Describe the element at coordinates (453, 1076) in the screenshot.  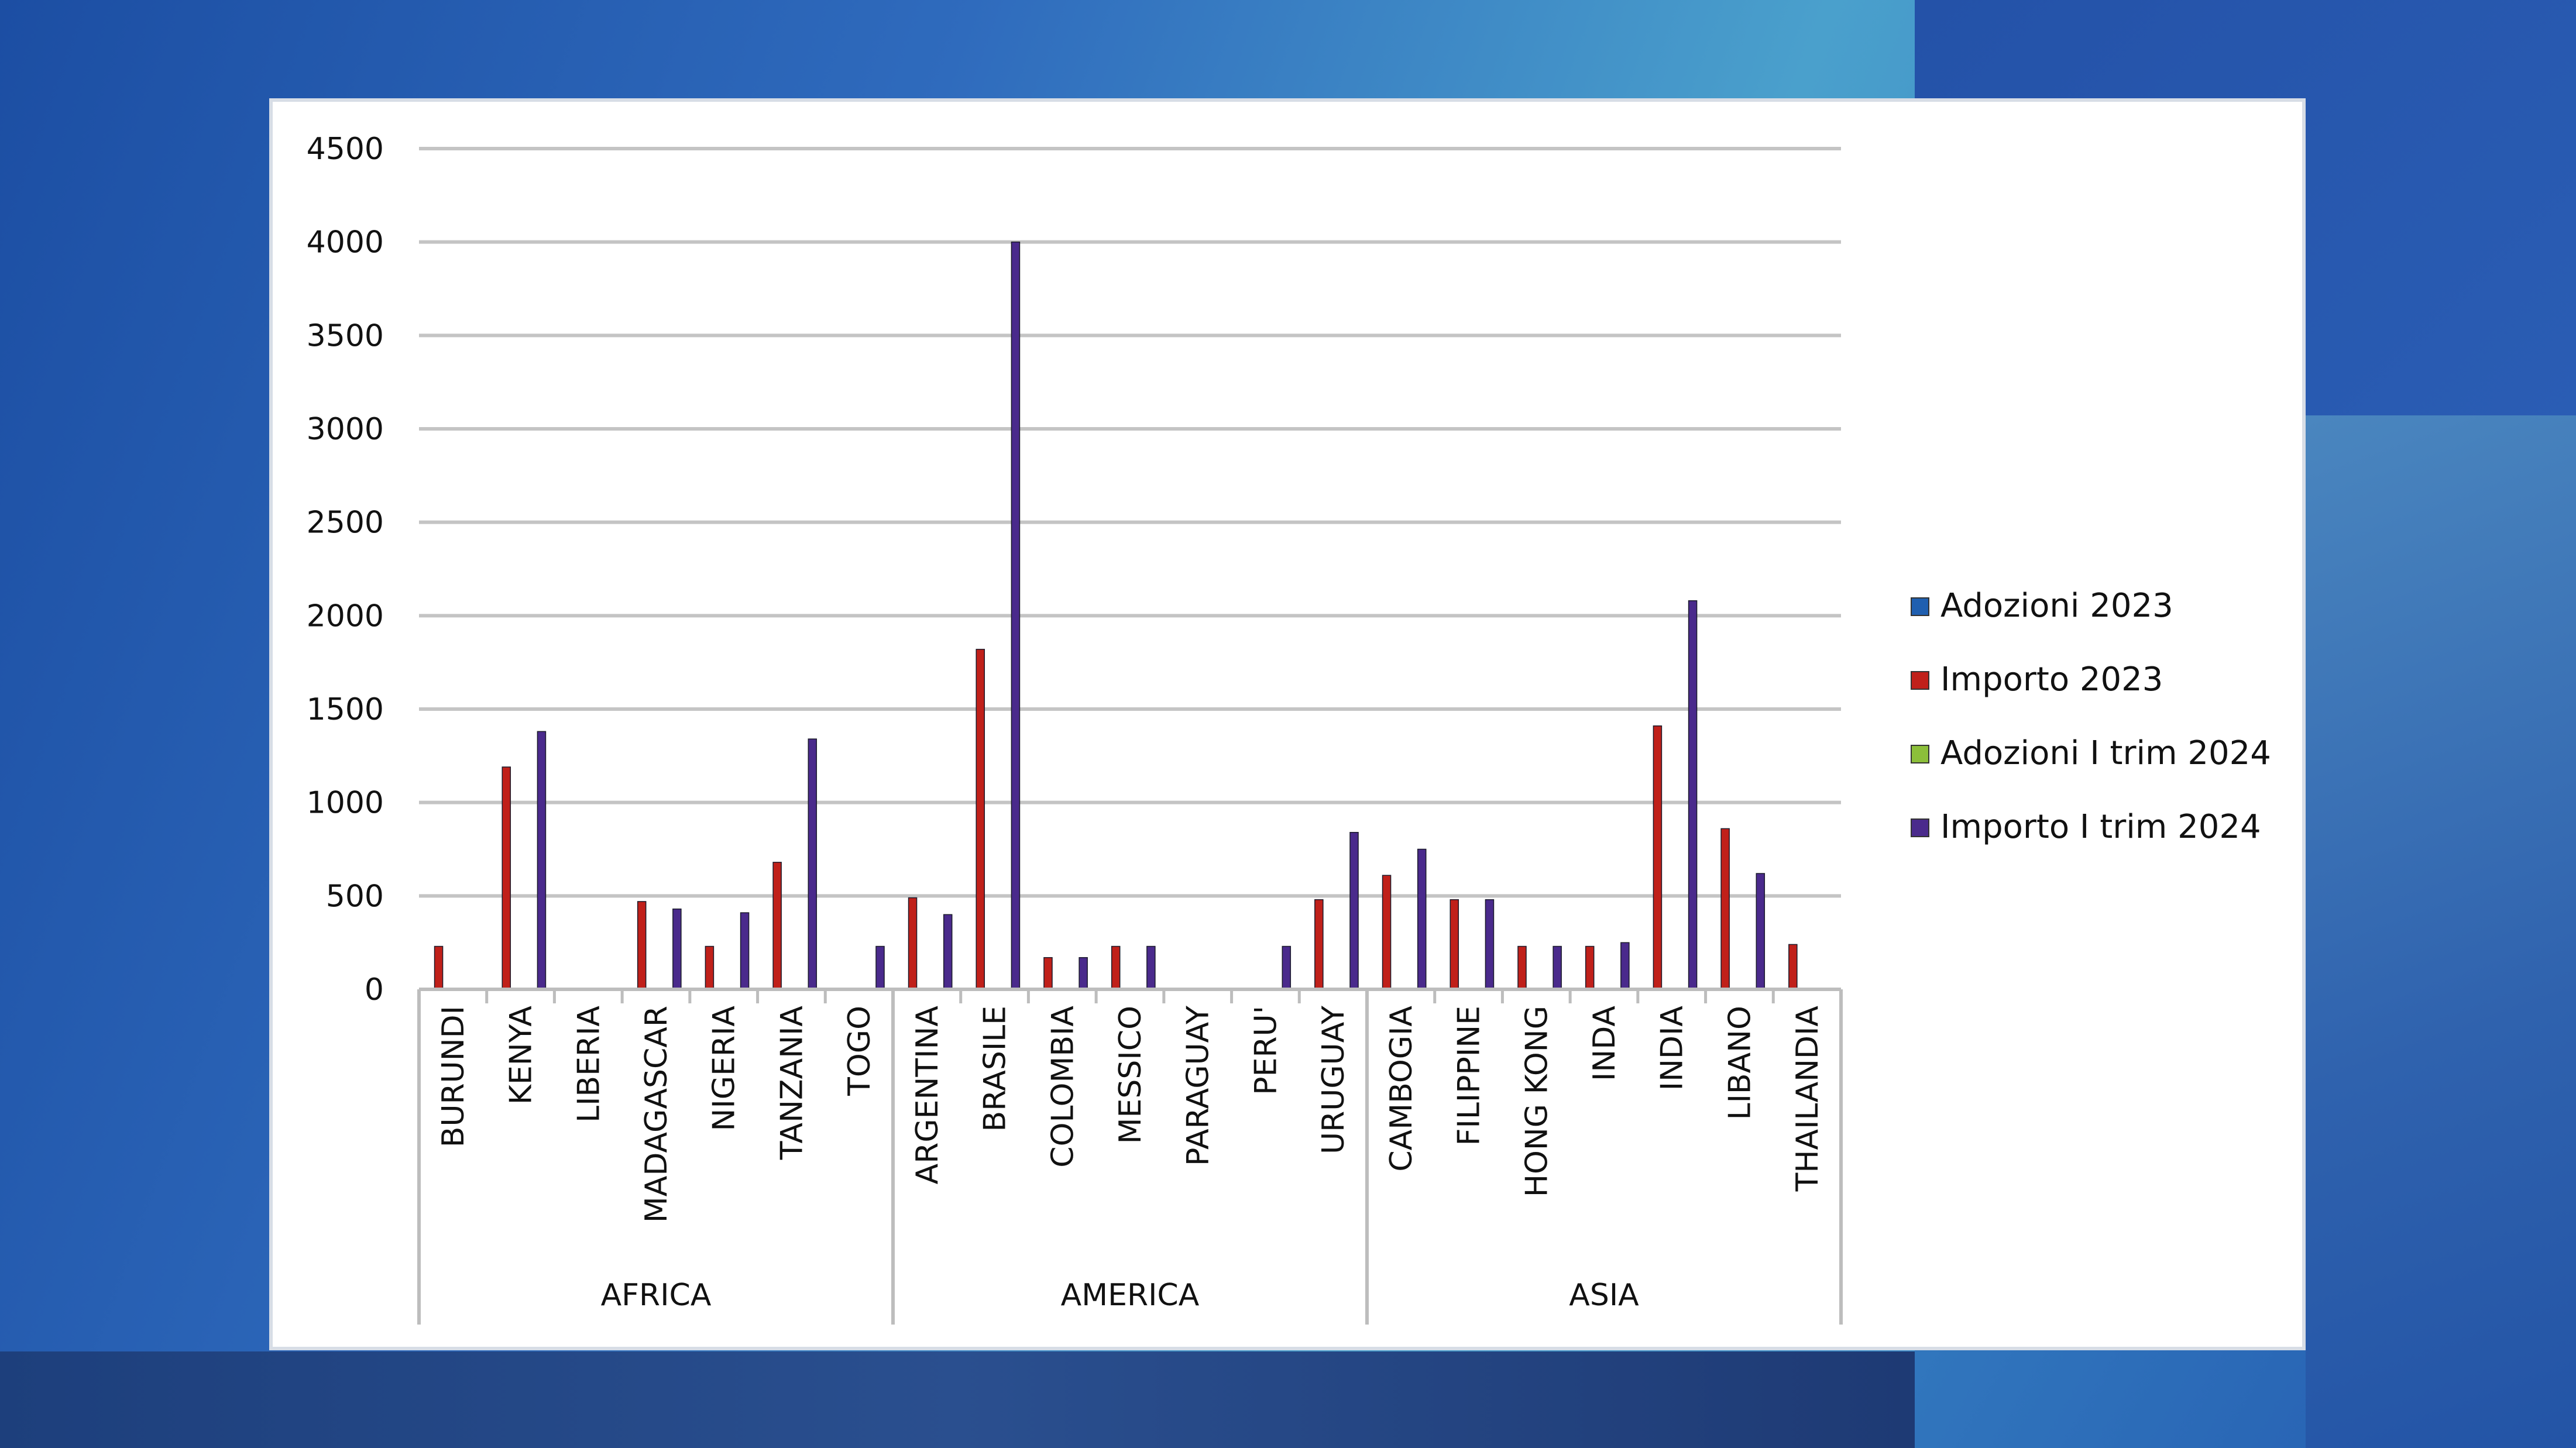
I see `x-category-label: BURUNDI` at that location.